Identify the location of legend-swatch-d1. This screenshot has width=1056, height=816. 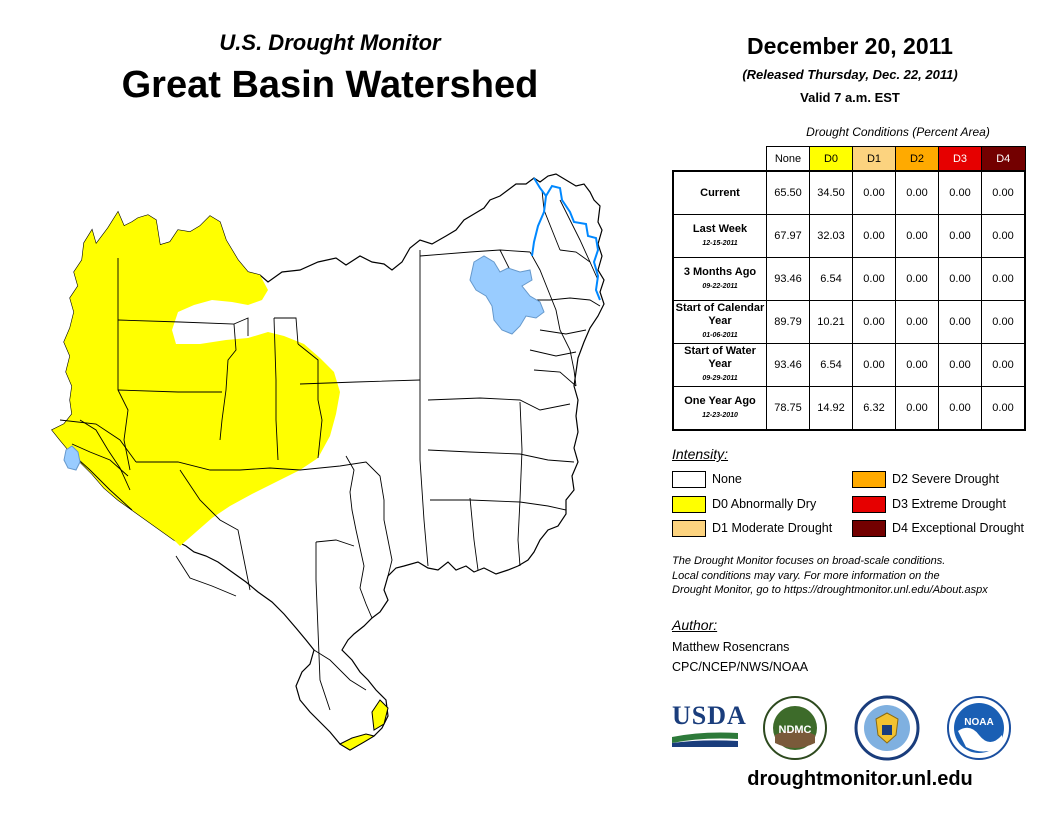
(689, 528).